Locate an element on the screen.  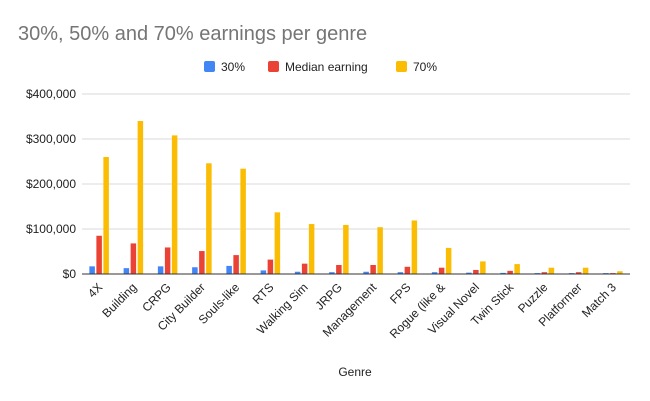
x-tick-label: Building is located at coordinates (119, 300).